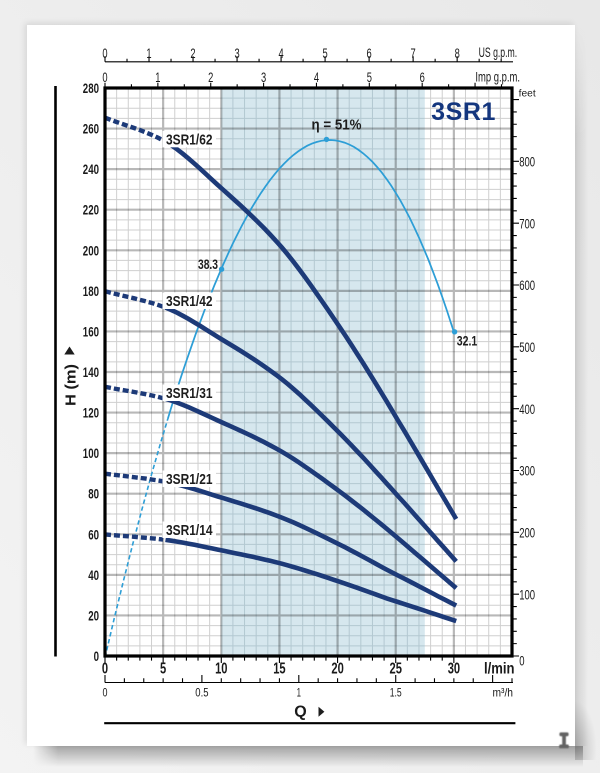 This screenshot has height=773, width=600. I want to click on svg-text: 180, so click(91, 291).